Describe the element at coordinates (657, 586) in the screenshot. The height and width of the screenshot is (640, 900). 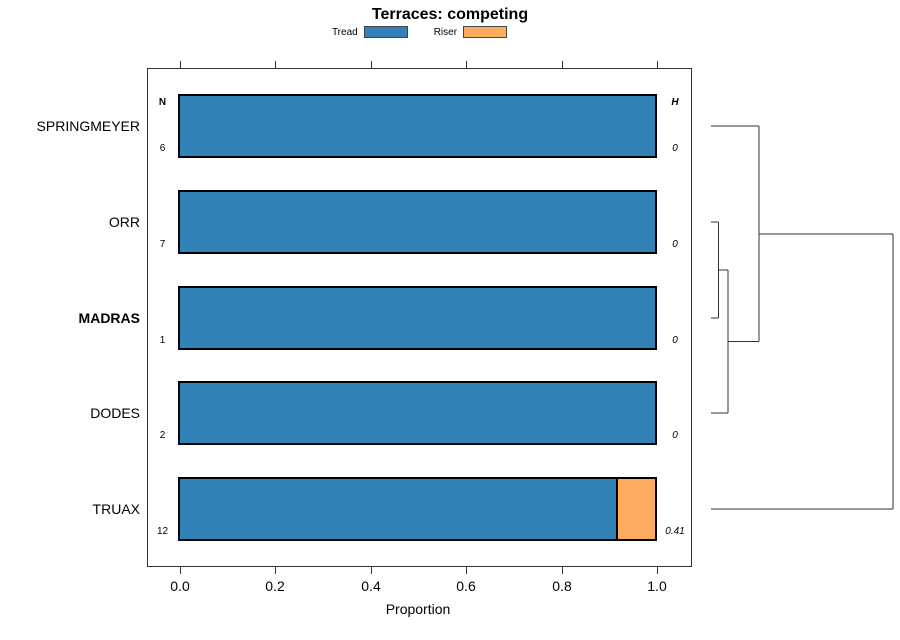
I see `x-axis-tick-label: 1.0` at that location.